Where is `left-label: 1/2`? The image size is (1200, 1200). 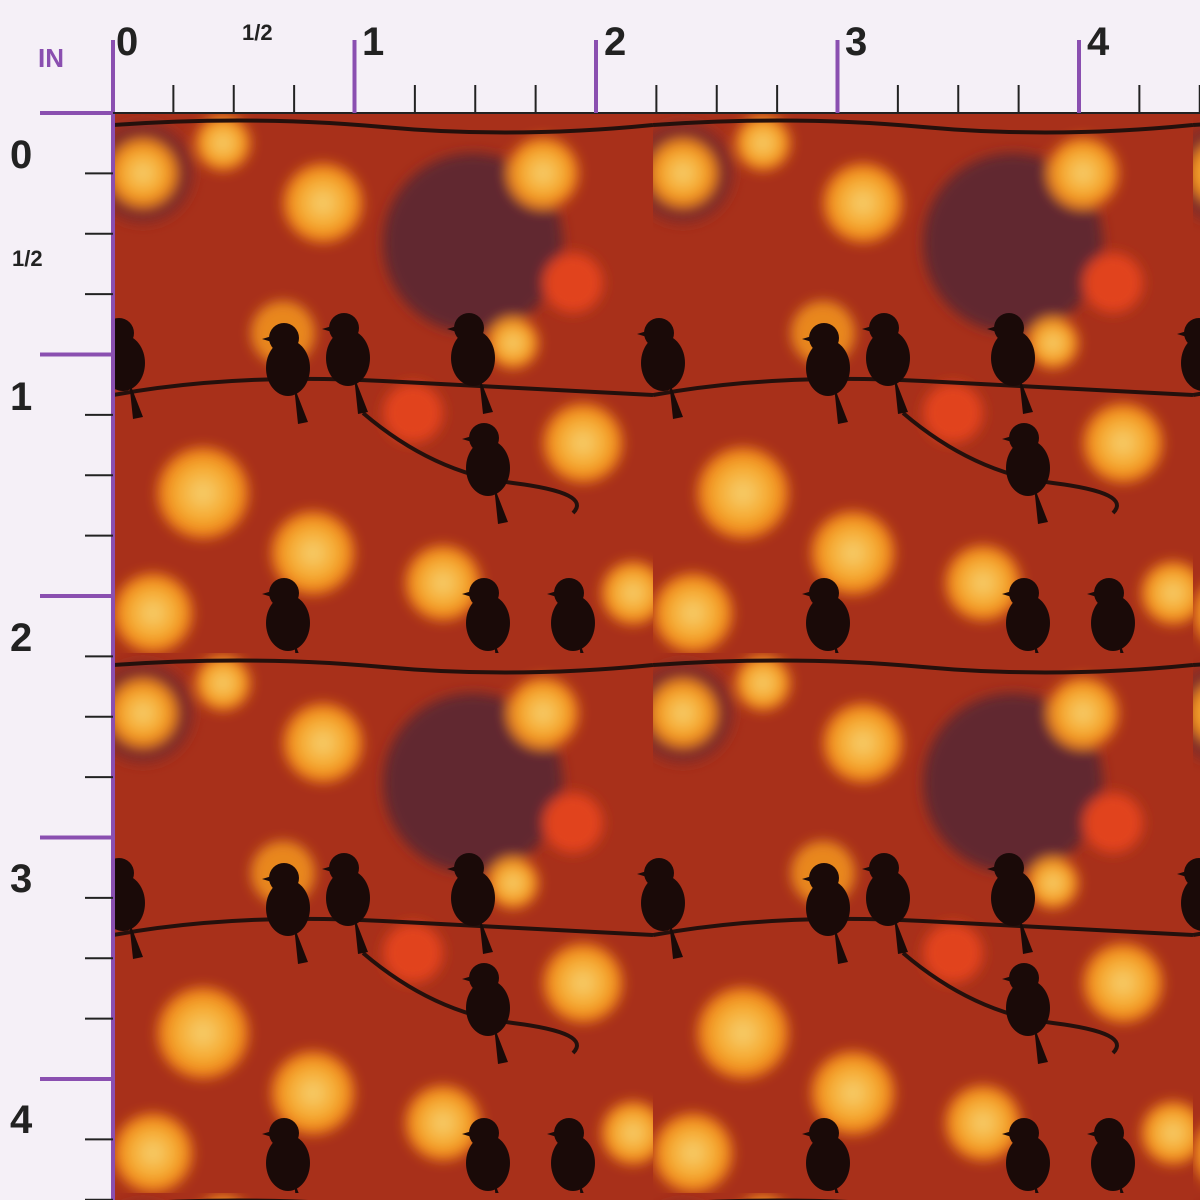 left-label: 1/2 is located at coordinates (27, 258).